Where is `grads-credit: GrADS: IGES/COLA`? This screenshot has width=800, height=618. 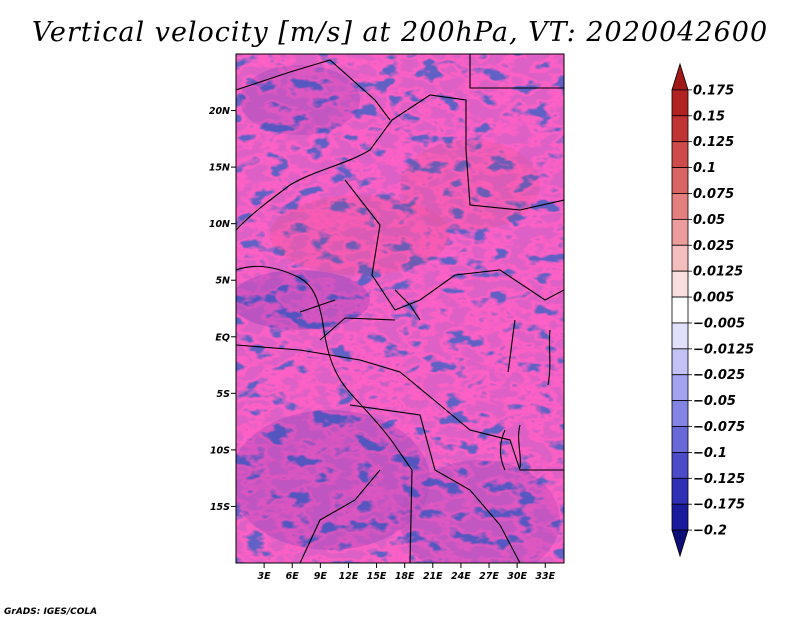 grads-credit: GrADS: IGES/COLA is located at coordinates (50, 612).